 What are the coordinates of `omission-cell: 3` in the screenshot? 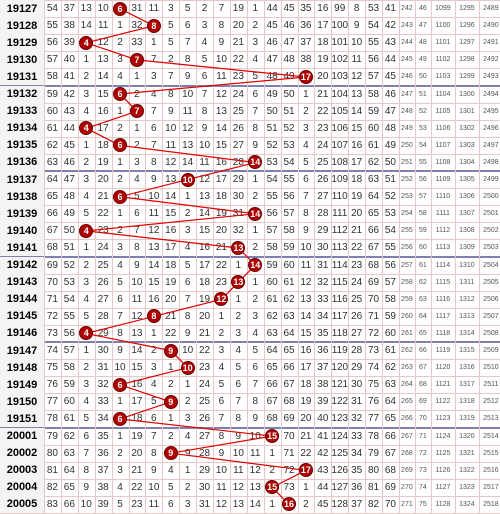 It's located at (255, 43).